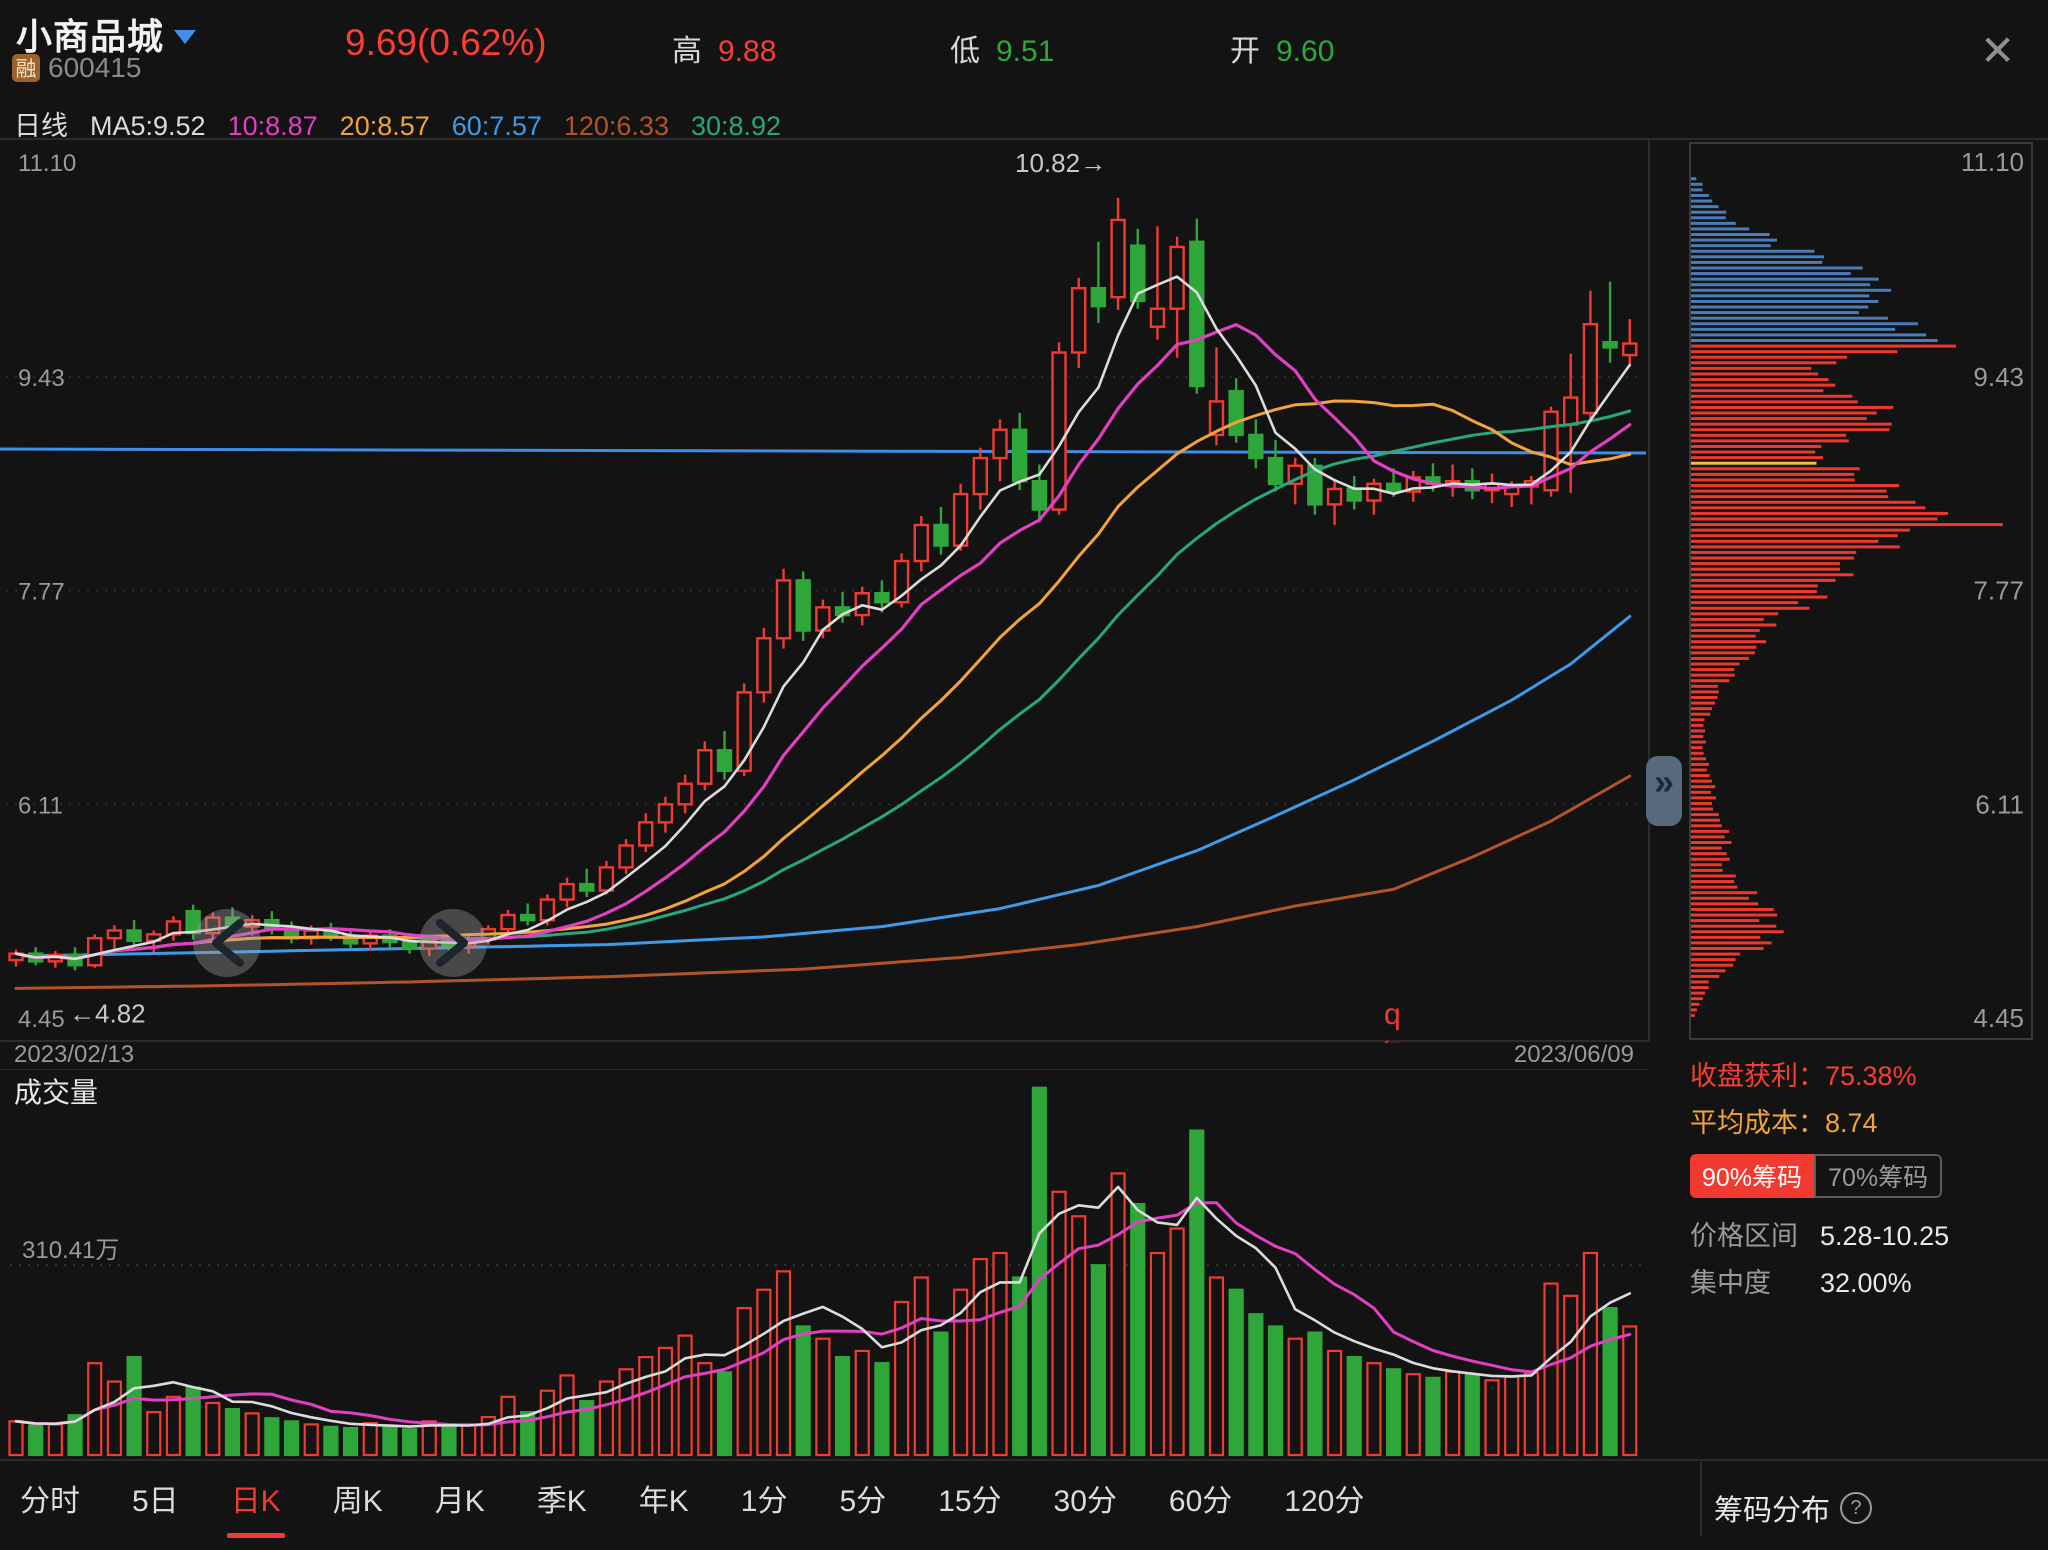 Image resolution: width=2048 pixels, height=1550 pixels. What do you see at coordinates (1200, 1501) in the screenshot?
I see `tab-60分: 60分` at bounding box center [1200, 1501].